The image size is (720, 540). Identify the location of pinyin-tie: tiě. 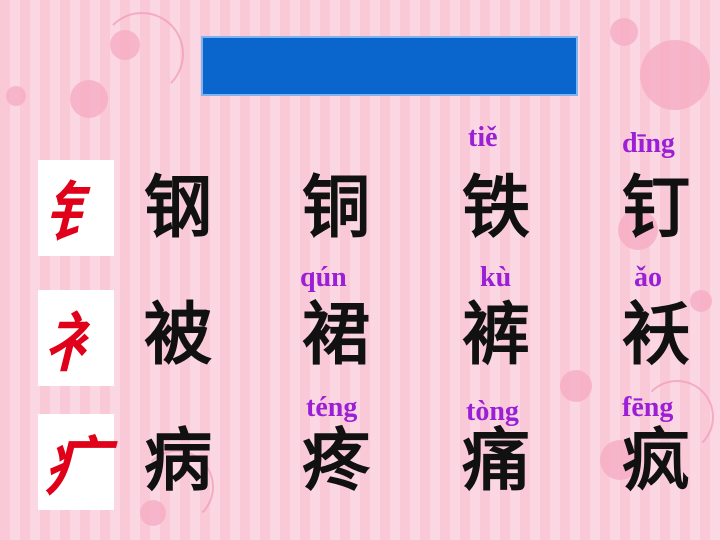
(483, 137).